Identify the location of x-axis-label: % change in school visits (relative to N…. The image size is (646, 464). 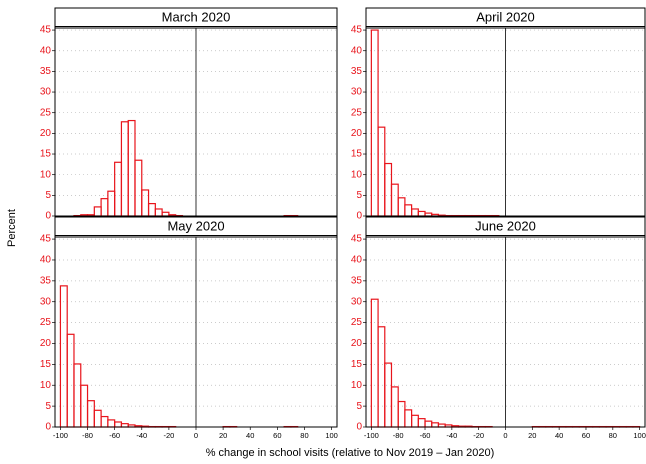
(350, 453).